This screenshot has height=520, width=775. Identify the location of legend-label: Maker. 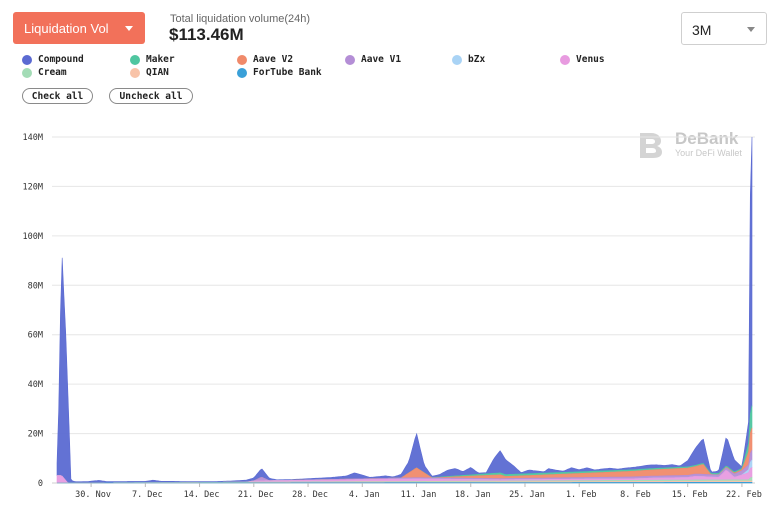
(160, 59).